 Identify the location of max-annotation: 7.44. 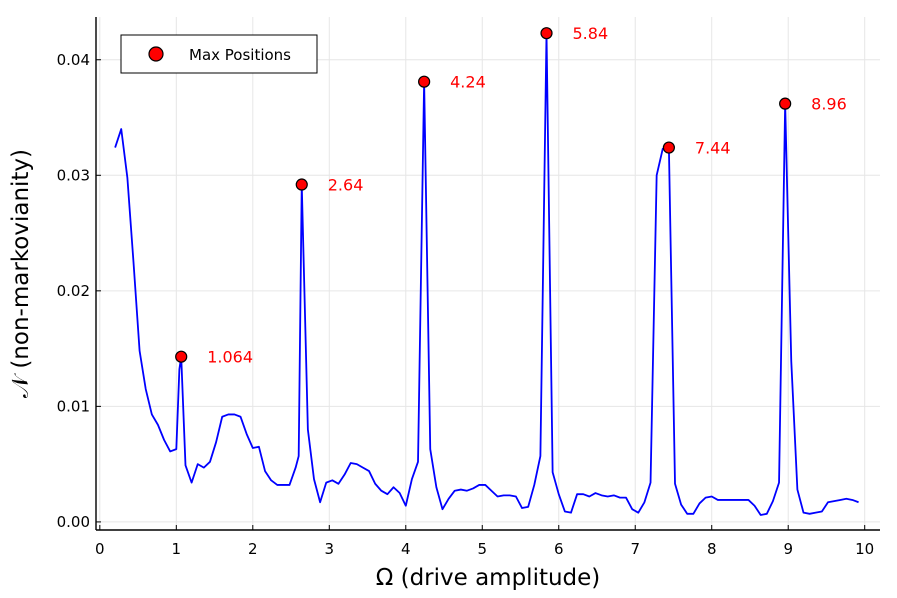
(713, 148).